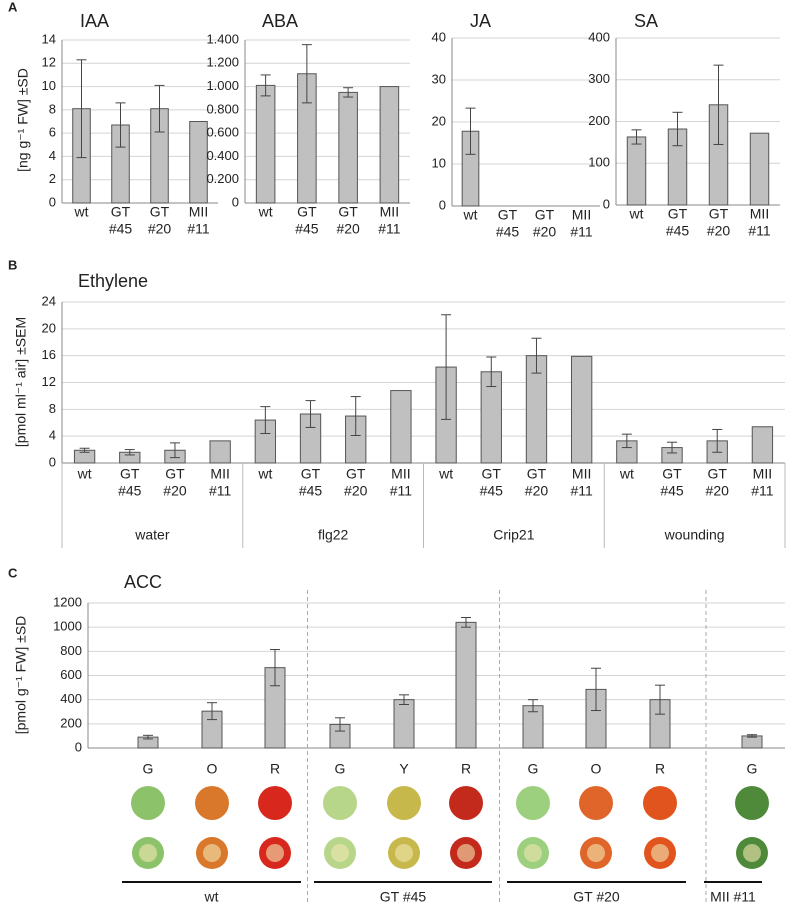 The height and width of the screenshot is (913, 793). What do you see at coordinates (23, 120) in the screenshot?
I see `y-axis-label: [ng g⁻¹ FW] ±SD` at bounding box center [23, 120].